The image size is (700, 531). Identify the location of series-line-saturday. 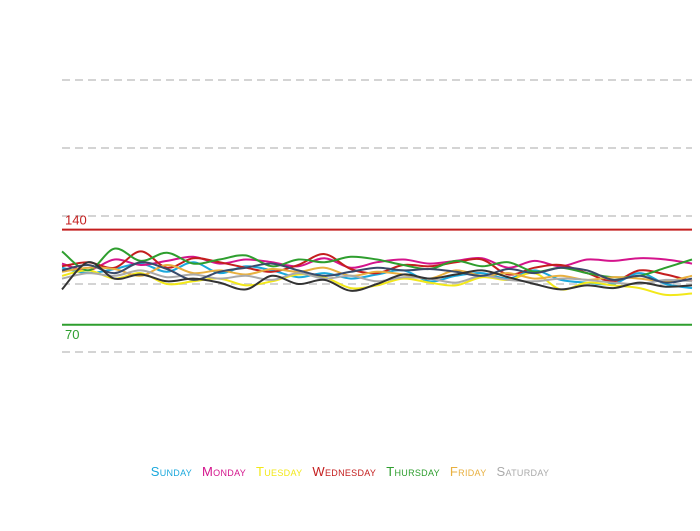
(377, 277).